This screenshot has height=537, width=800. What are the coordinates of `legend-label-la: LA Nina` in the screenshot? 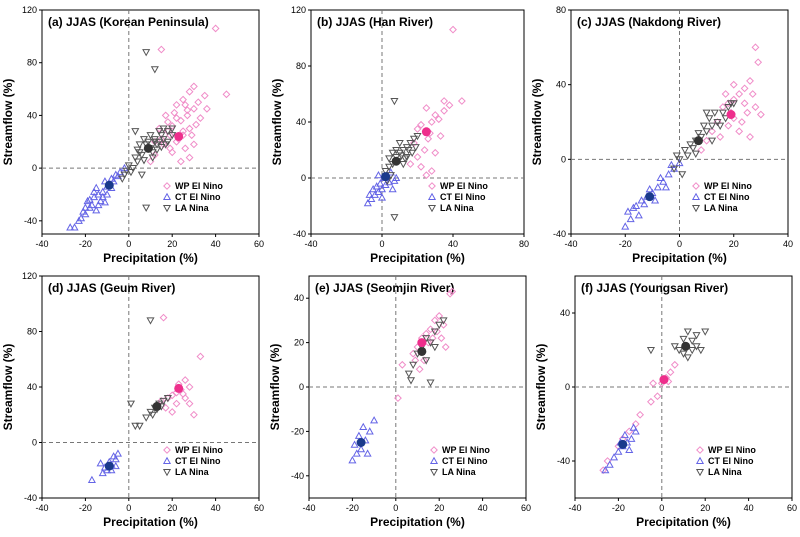 It's located at (459, 472).